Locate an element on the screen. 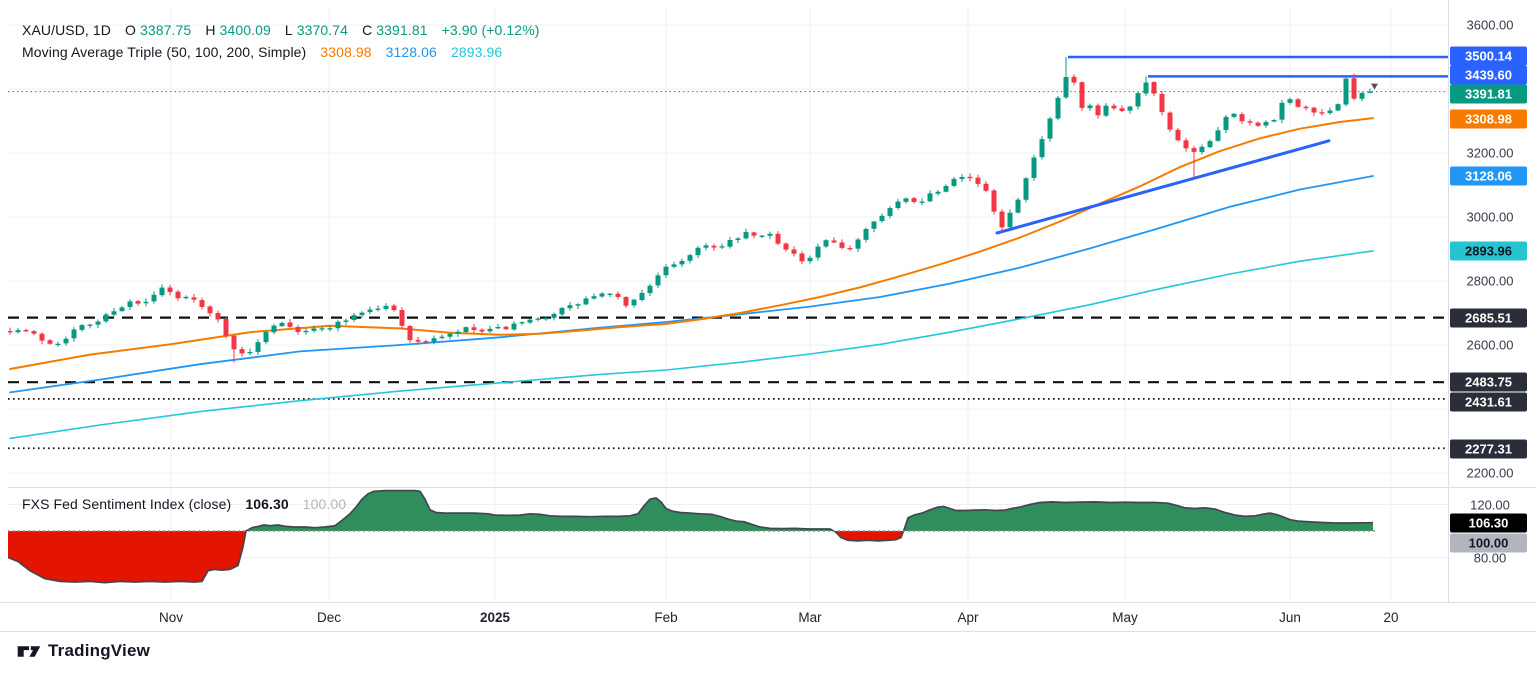 Image resolution: width=1536 pixels, height=675 pixels. svg-text: 3128.06 is located at coordinates (1488, 176).